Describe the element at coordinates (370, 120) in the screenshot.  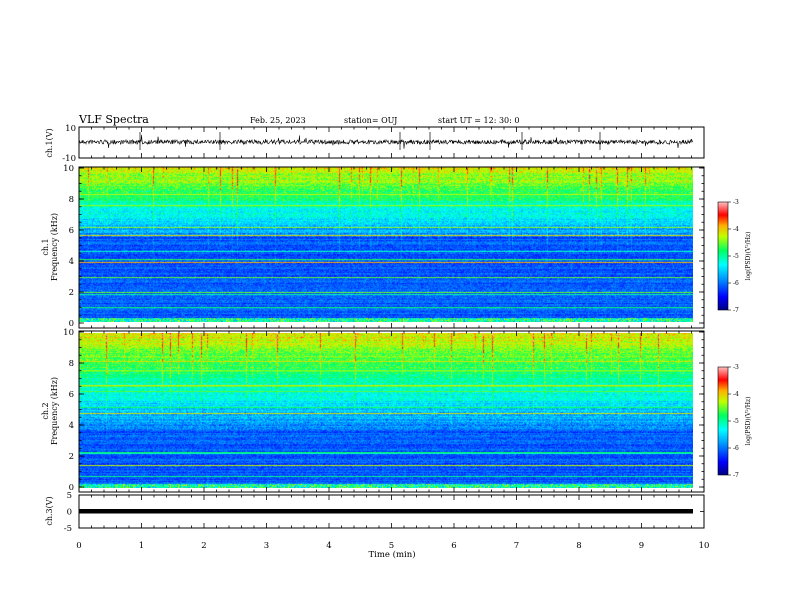
I see `header-station: station= OUJ` at that location.